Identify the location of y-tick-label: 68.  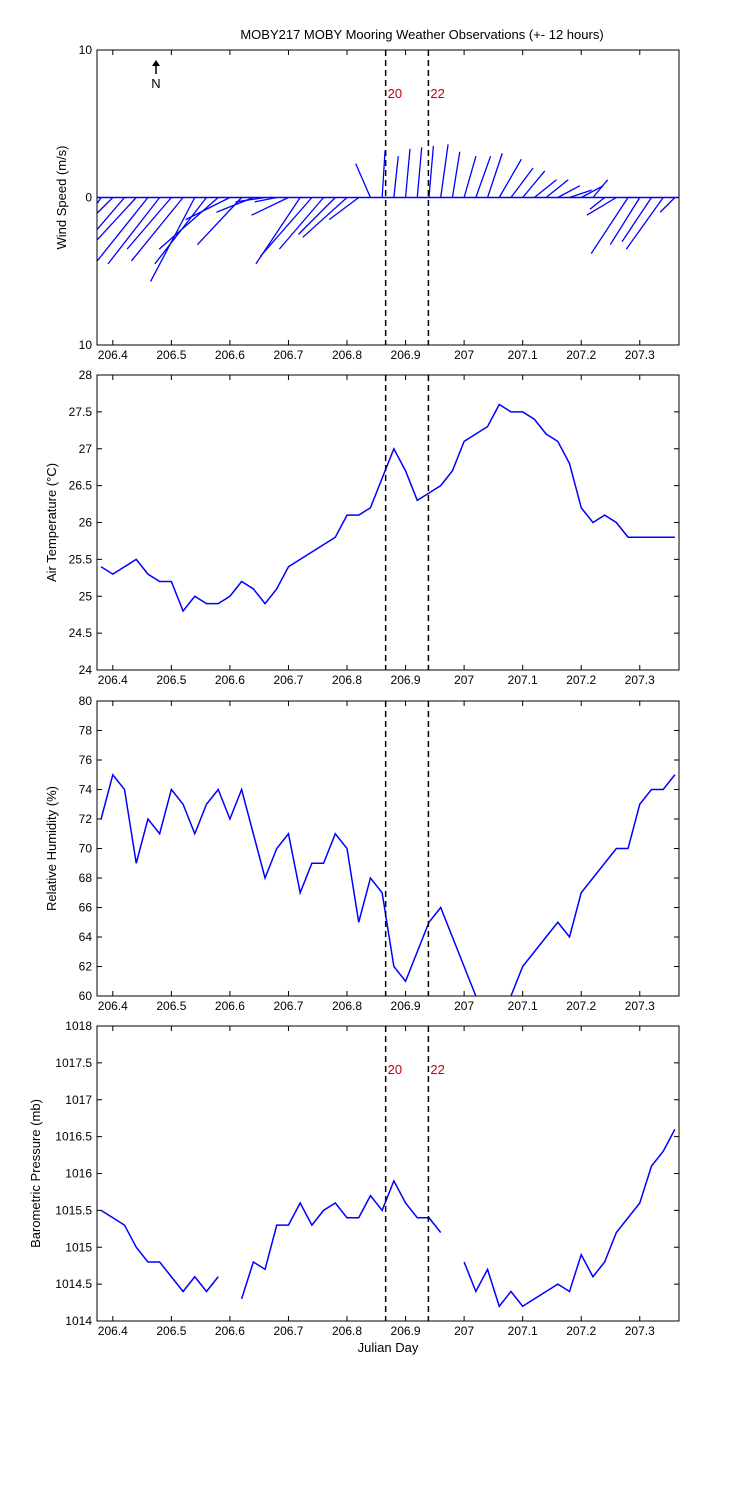
(86, 878).